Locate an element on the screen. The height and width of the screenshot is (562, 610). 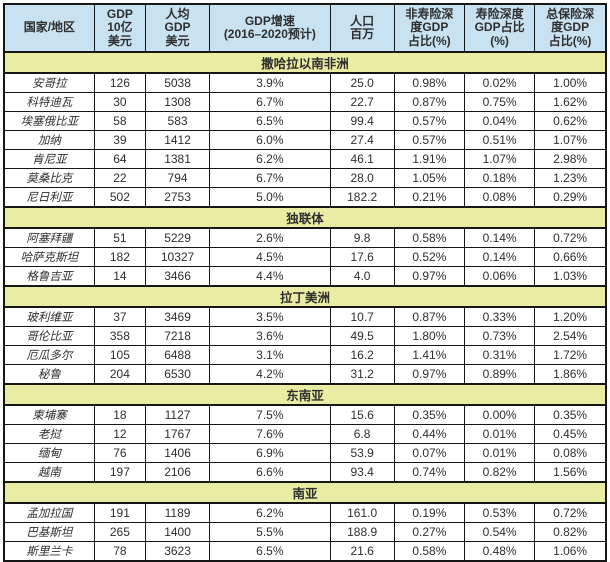
data-cell: 0.62% is located at coordinates (570, 121).